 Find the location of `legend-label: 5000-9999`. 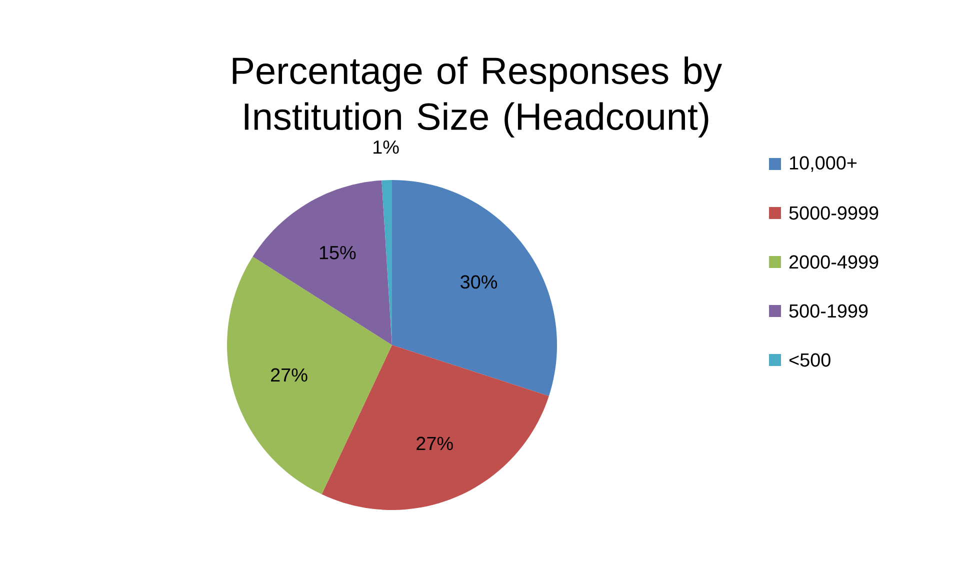

legend-label: 5000-9999 is located at coordinates (833, 213).